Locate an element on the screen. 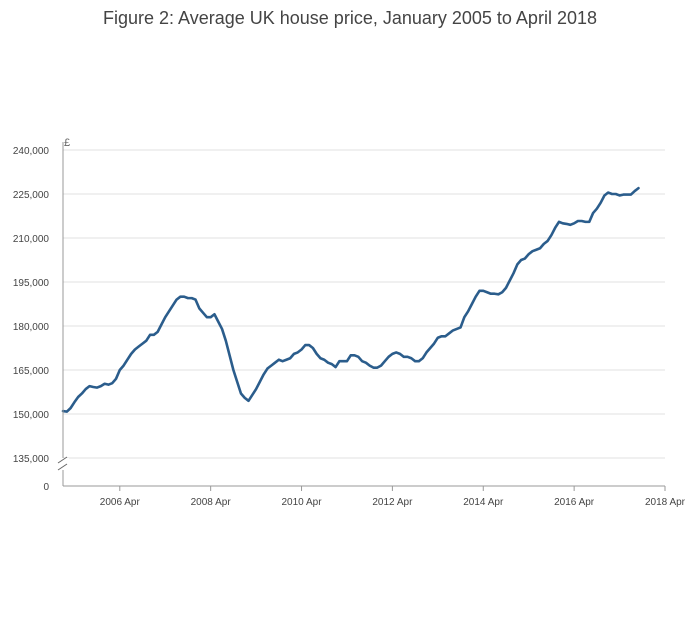 Image resolution: width=700 pixels, height=635 pixels. x-tick-label: 2010 Apr is located at coordinates (302, 502).